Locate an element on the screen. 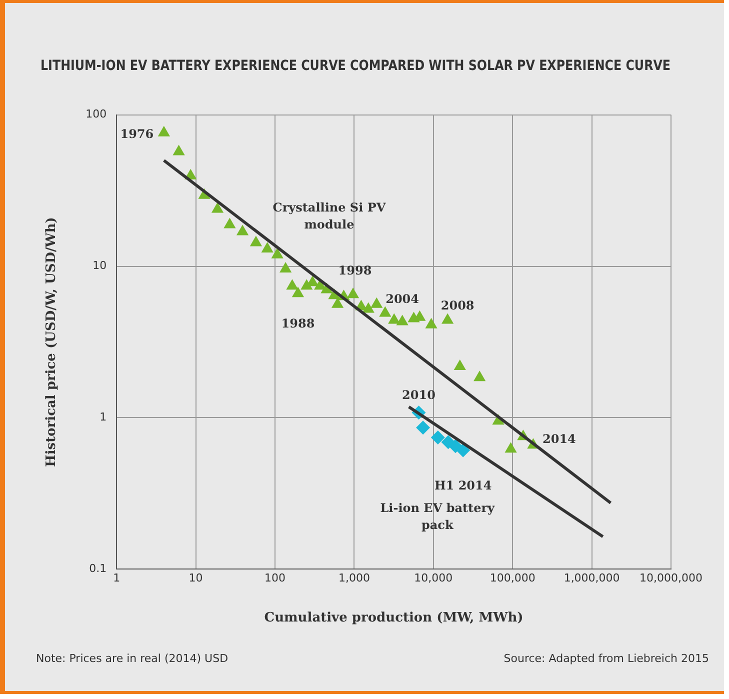  annotation: 2004 is located at coordinates (403, 299).